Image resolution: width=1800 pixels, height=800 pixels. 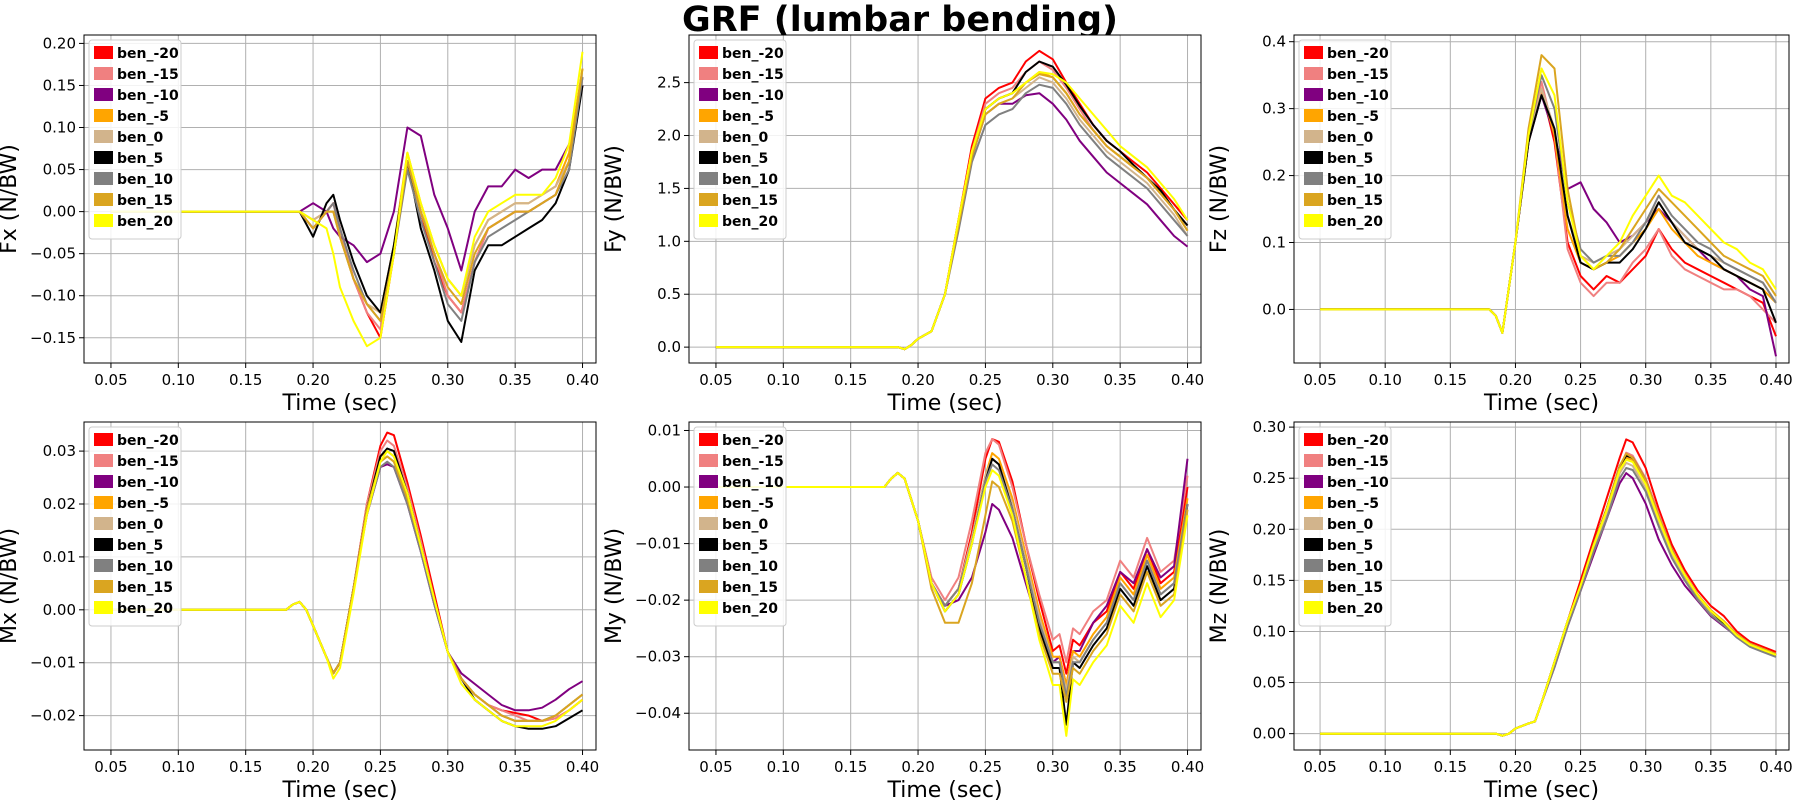 What do you see at coordinates (53, 296) in the screenshot?
I see `y-tick-label: −0.10` at bounding box center [53, 296].